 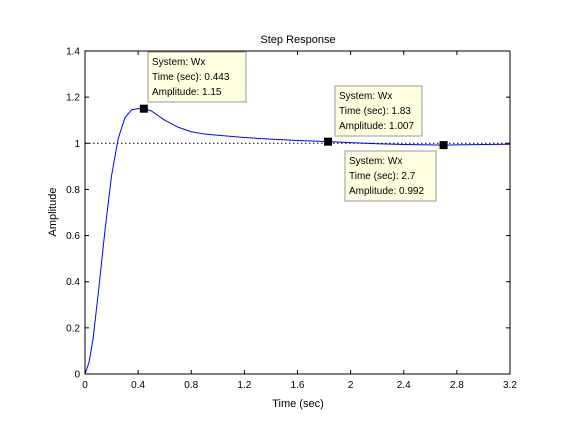 What do you see at coordinates (298, 385) in the screenshot?
I see `x-tick-label: 1.6` at bounding box center [298, 385].